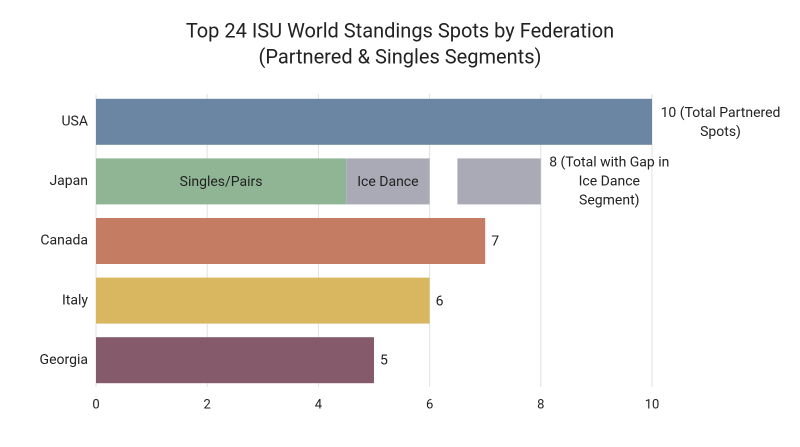 This screenshot has height=447, width=800. What do you see at coordinates (429, 404) in the screenshot?
I see `x-tick-label: 6` at bounding box center [429, 404].